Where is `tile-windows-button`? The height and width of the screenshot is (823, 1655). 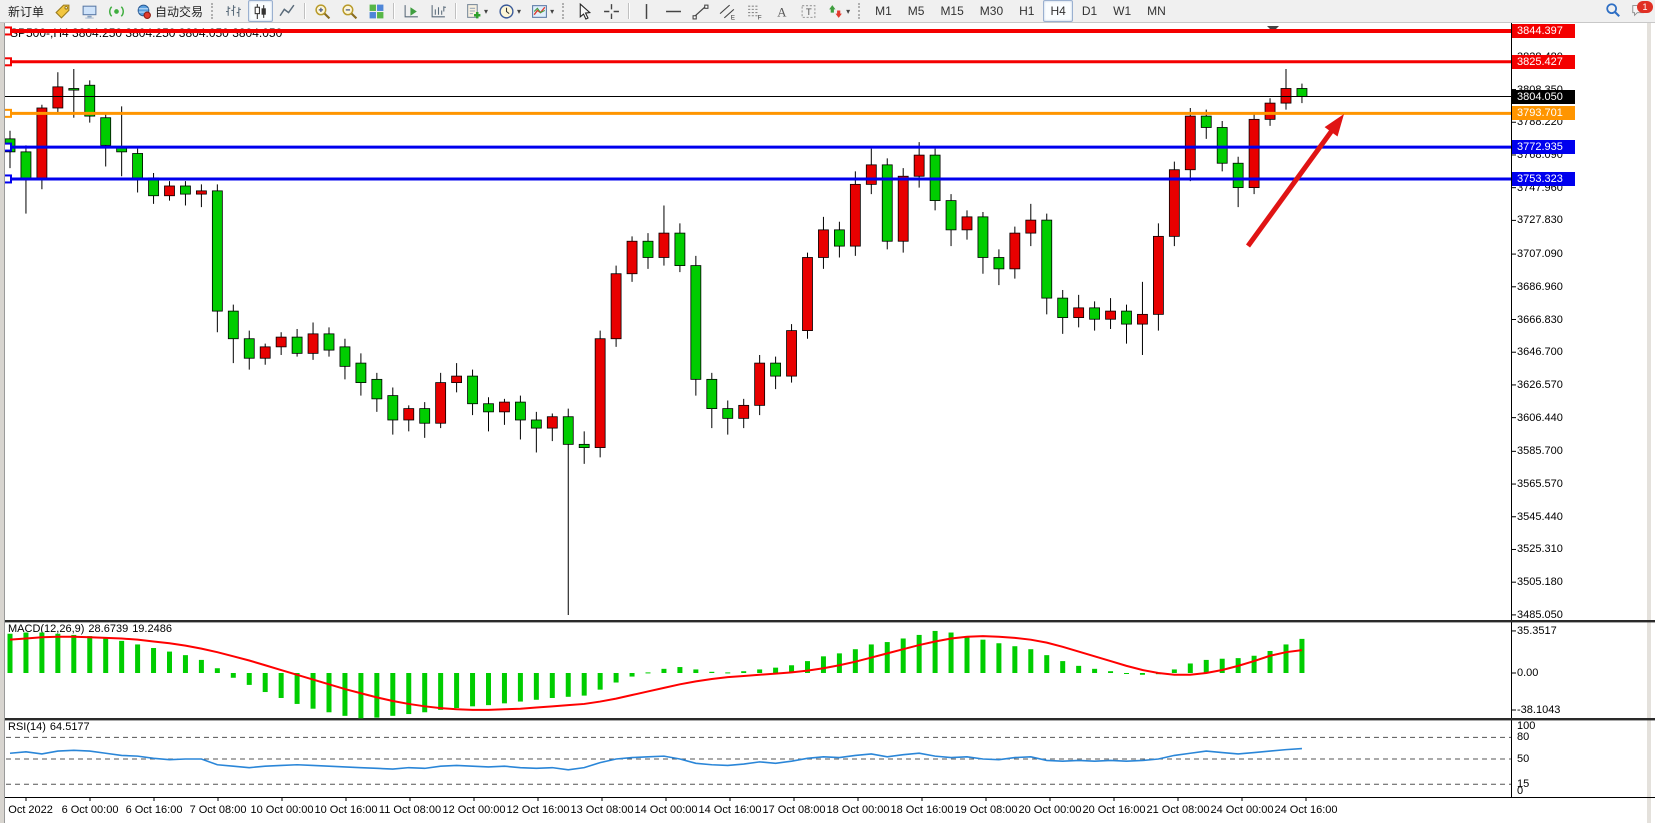
tile-windows-button is located at coordinates (376, 11).